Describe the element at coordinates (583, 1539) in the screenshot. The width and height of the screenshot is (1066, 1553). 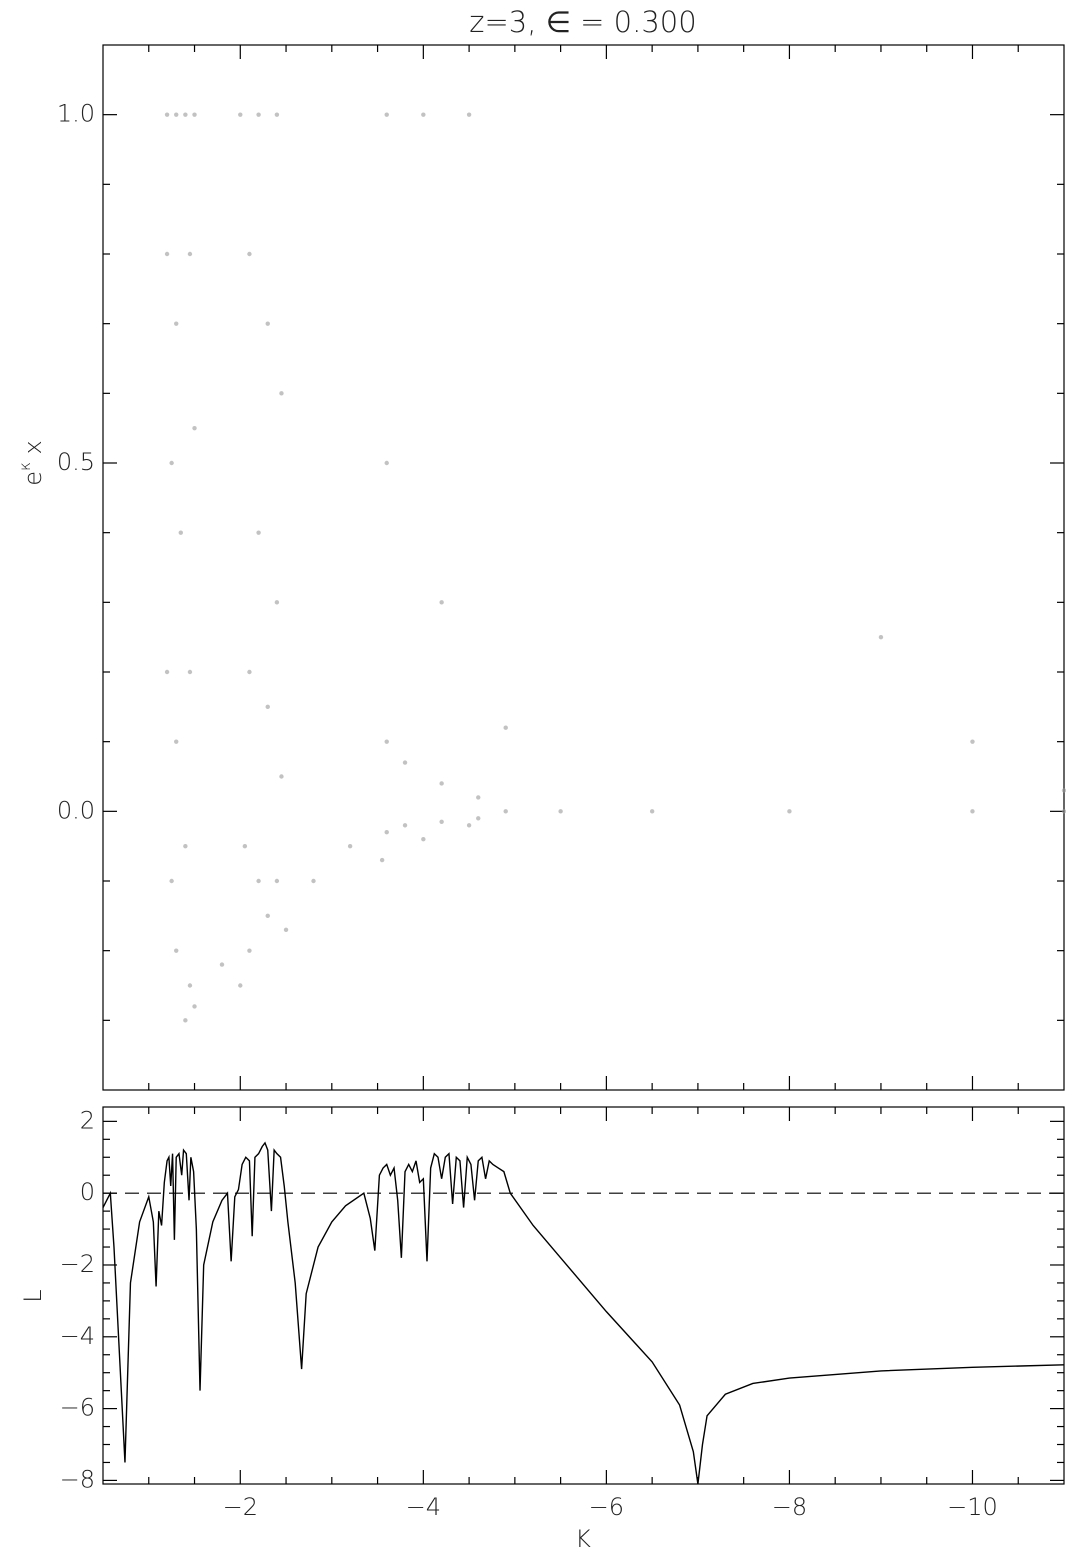
I see `x-axis-label: K` at that location.